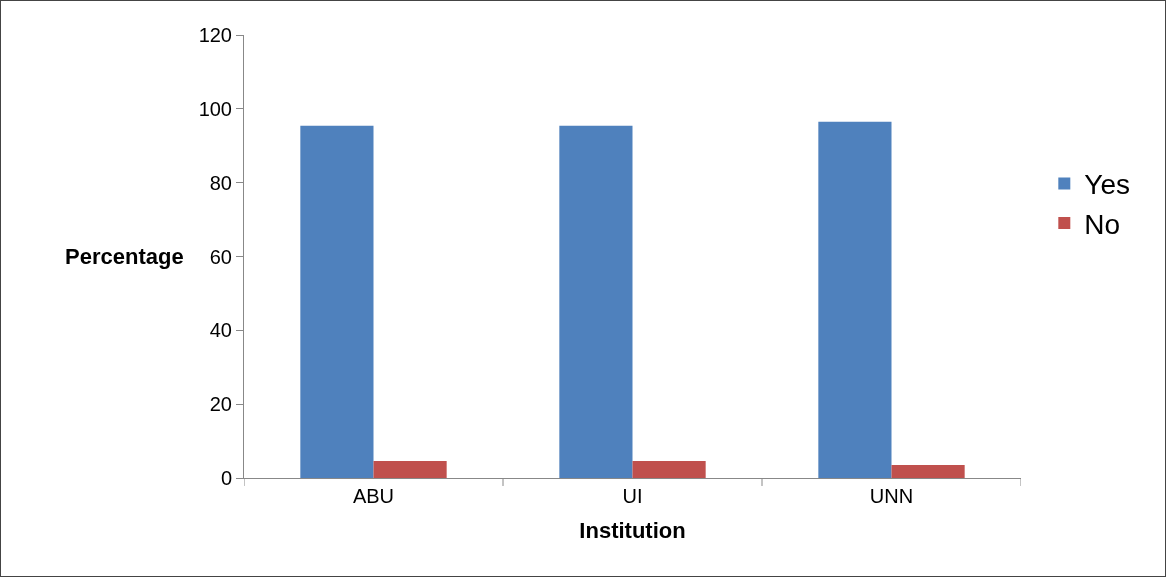 The height and width of the screenshot is (577, 1166). Describe the element at coordinates (226, 478) in the screenshot. I see `y-tick-label: 0` at that location.